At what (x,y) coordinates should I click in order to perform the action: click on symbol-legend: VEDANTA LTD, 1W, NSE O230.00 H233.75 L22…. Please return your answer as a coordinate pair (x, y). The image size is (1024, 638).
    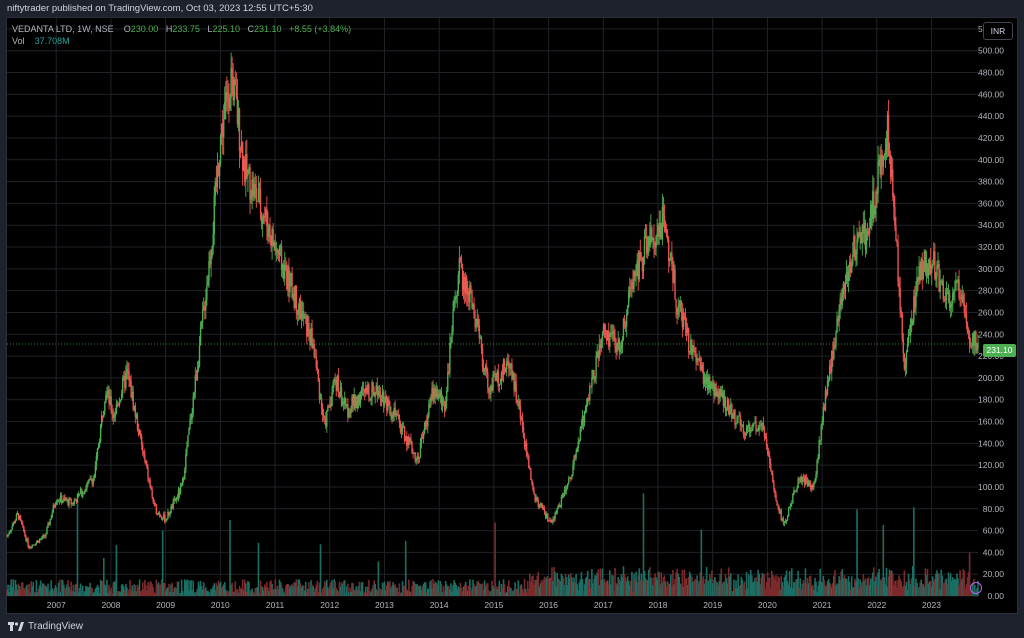
    Looking at the image, I should click on (181, 29).